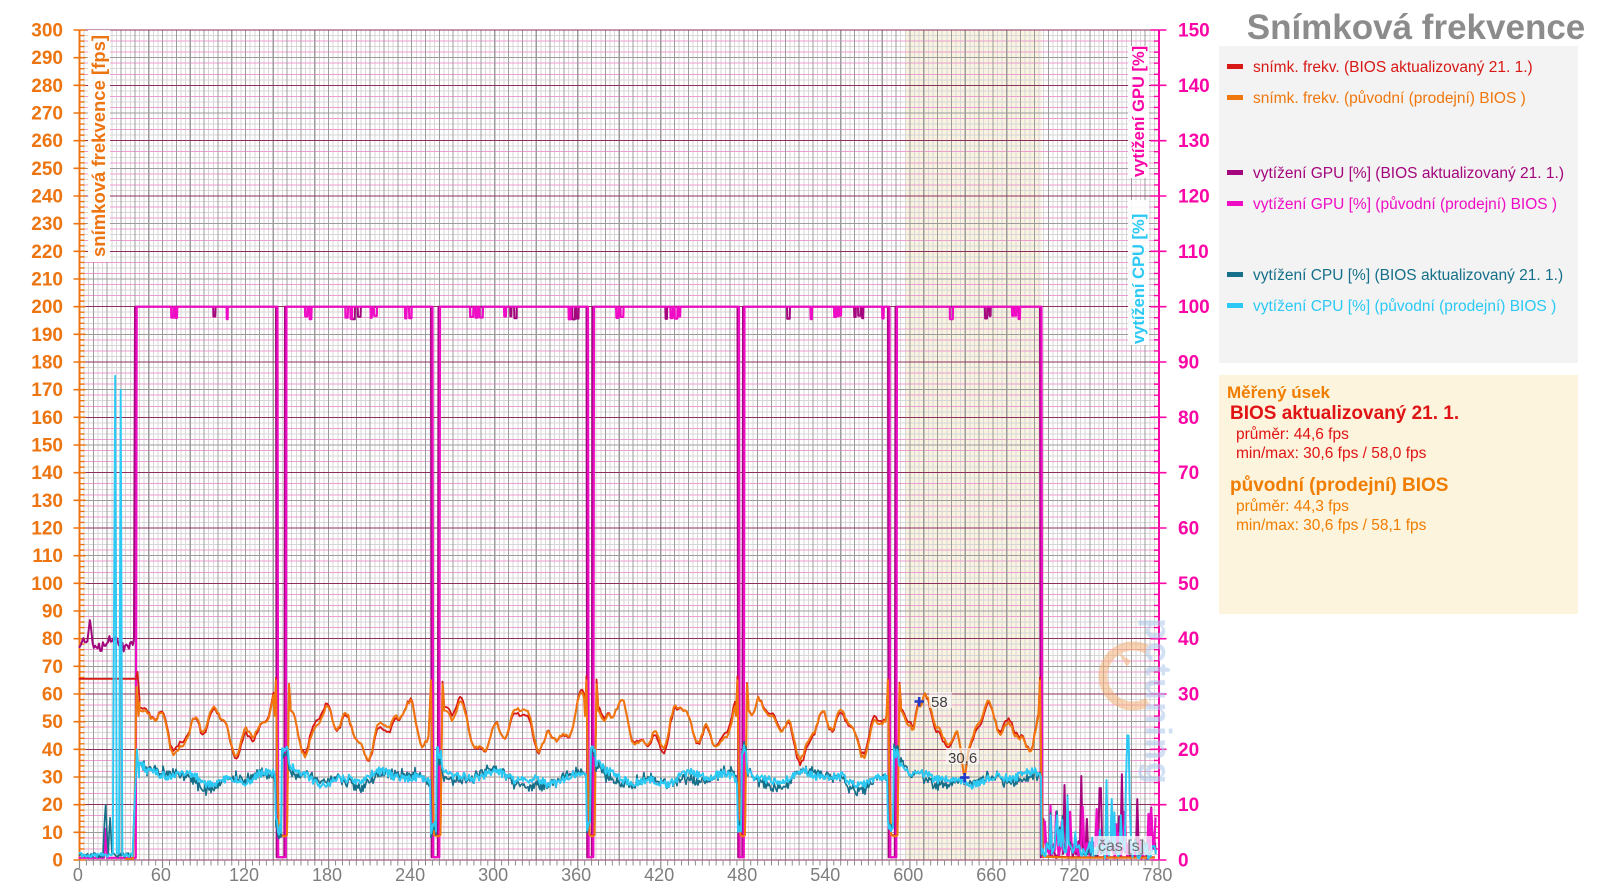  Describe the element at coordinates (659, 875) in the screenshot. I see `svg-text: 420` at that location.